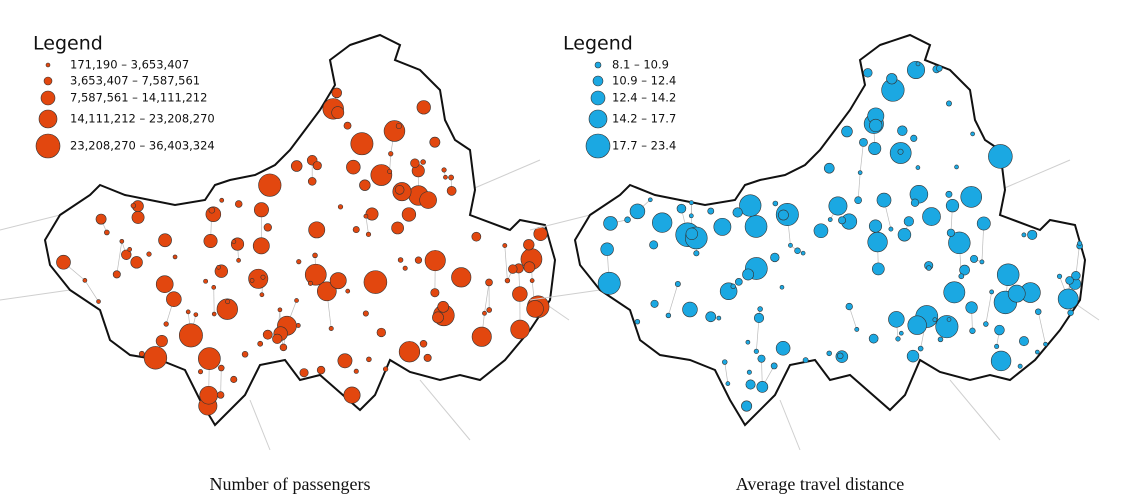 The image size is (1138, 504). Describe the element at coordinates (820, 484) in the screenshot. I see `caption: Average travel distance` at that location.